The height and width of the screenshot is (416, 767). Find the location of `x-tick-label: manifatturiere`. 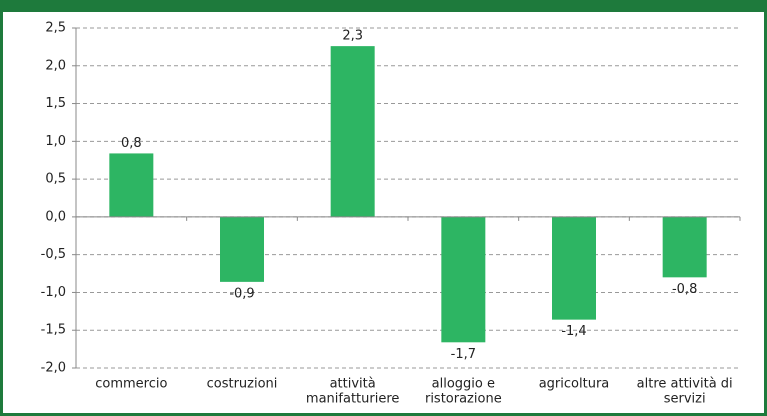

x-tick-label: manifatturiere is located at coordinates (352, 399).